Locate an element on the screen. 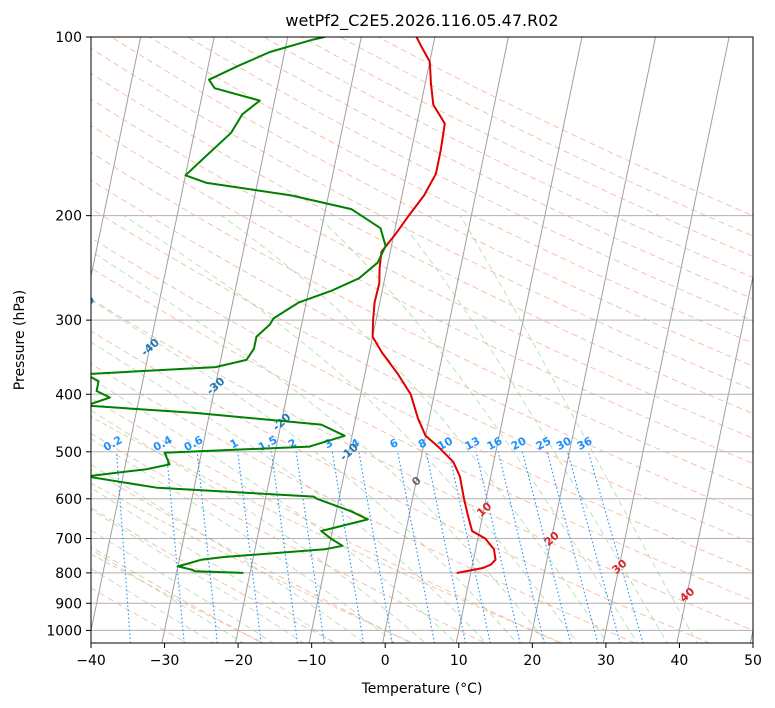  x-tick-label: 10 is located at coordinates (459, 661).